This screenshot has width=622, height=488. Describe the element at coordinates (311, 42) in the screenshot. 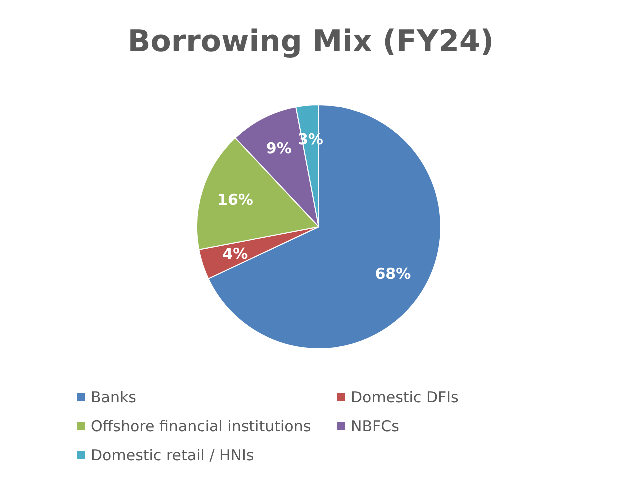

I see `chart-title: Borrowing Mix (FY24)` at that location.